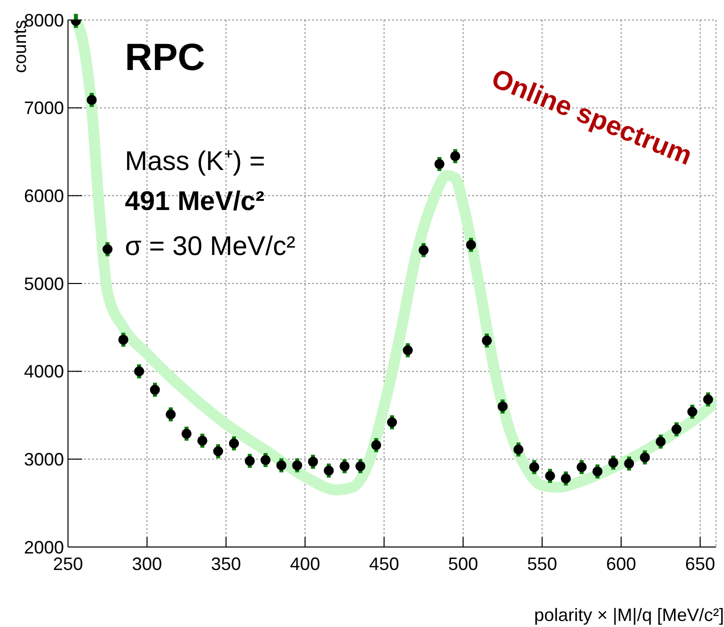 The width and height of the screenshot is (724, 627). Describe the element at coordinates (629, 615) in the screenshot. I see `x-axis-title: polarity × |M|/q [MeV/c²]` at that location.